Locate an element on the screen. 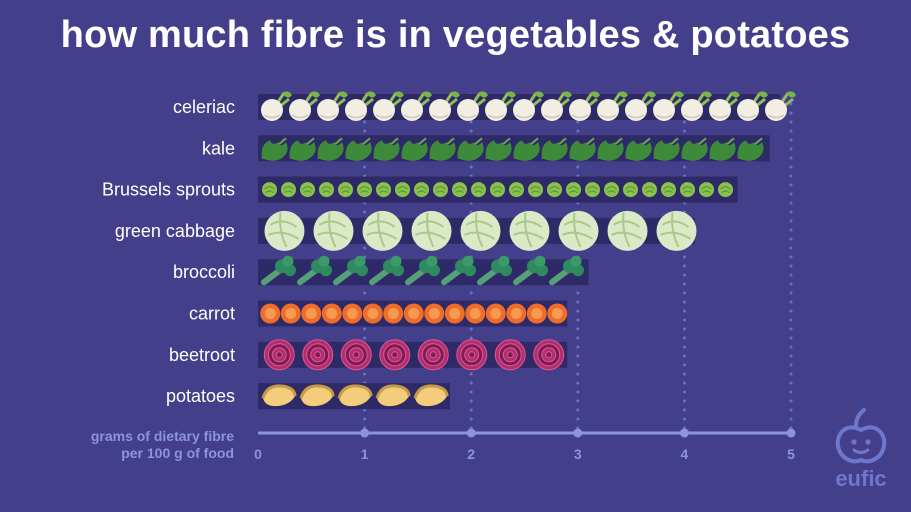 The width and height of the screenshot is (911, 512). bar-kale is located at coordinates (514, 148).